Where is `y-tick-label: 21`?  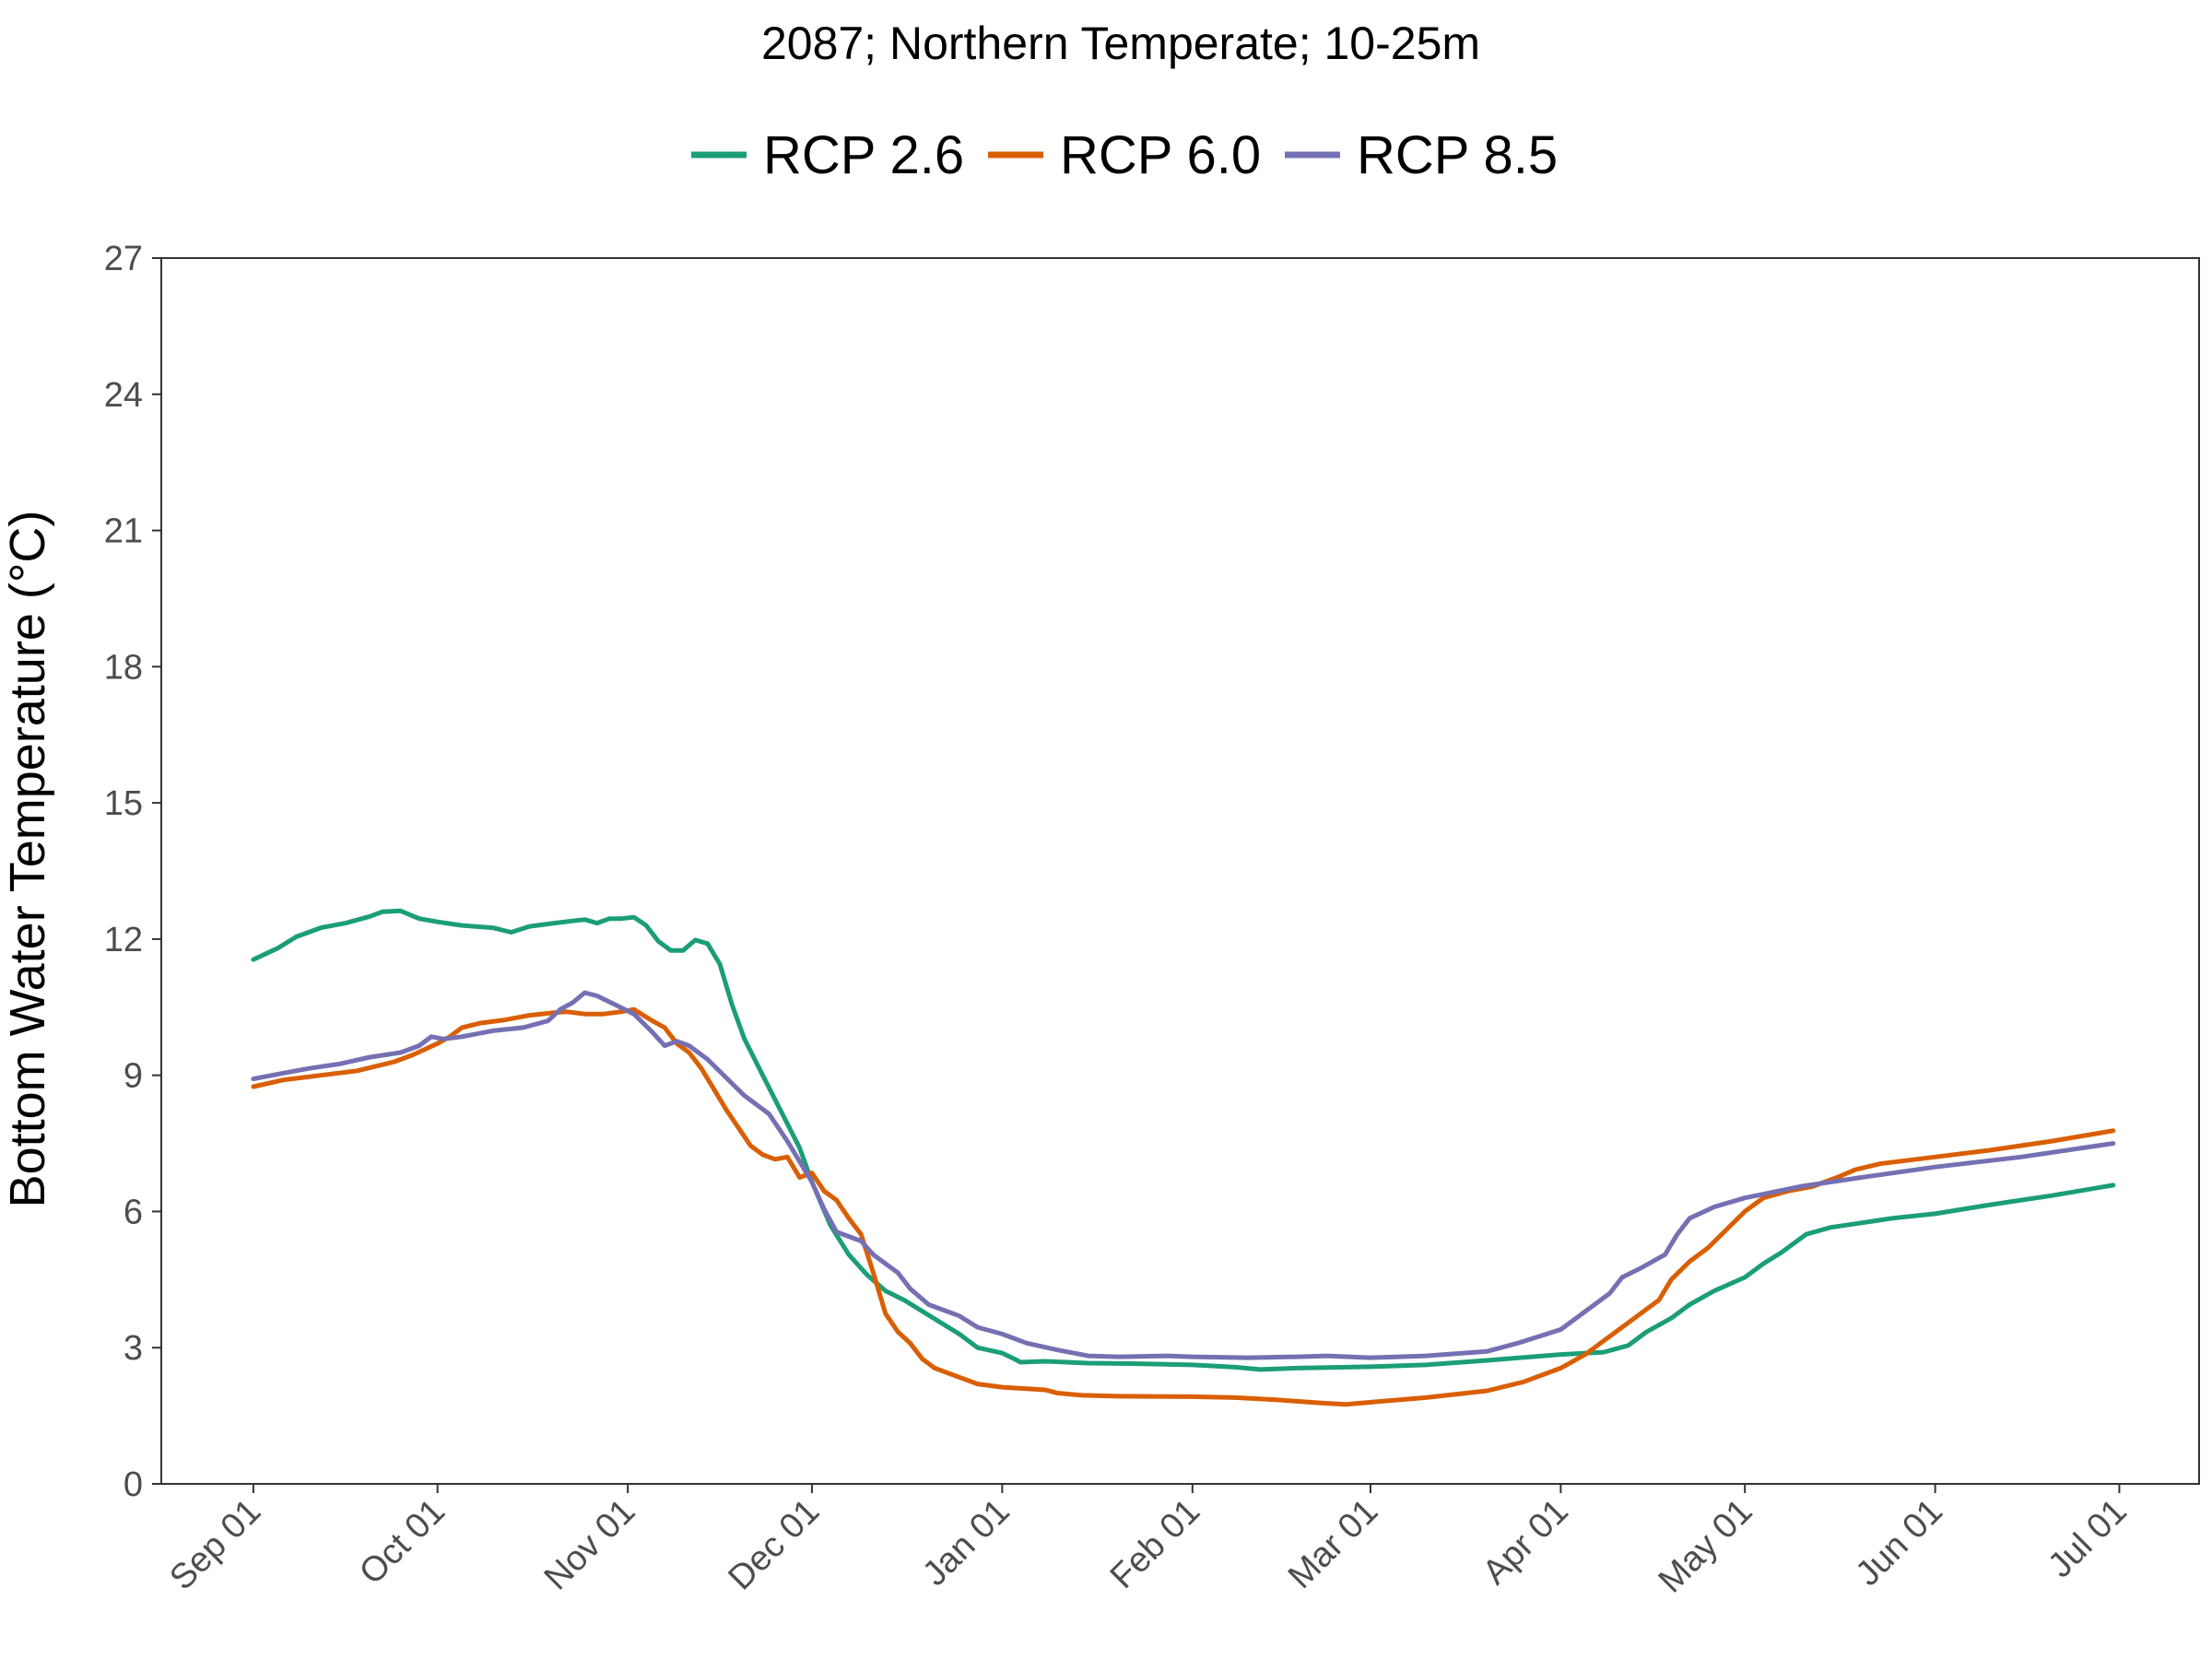
y-tick-label: 21 is located at coordinates (123, 531).